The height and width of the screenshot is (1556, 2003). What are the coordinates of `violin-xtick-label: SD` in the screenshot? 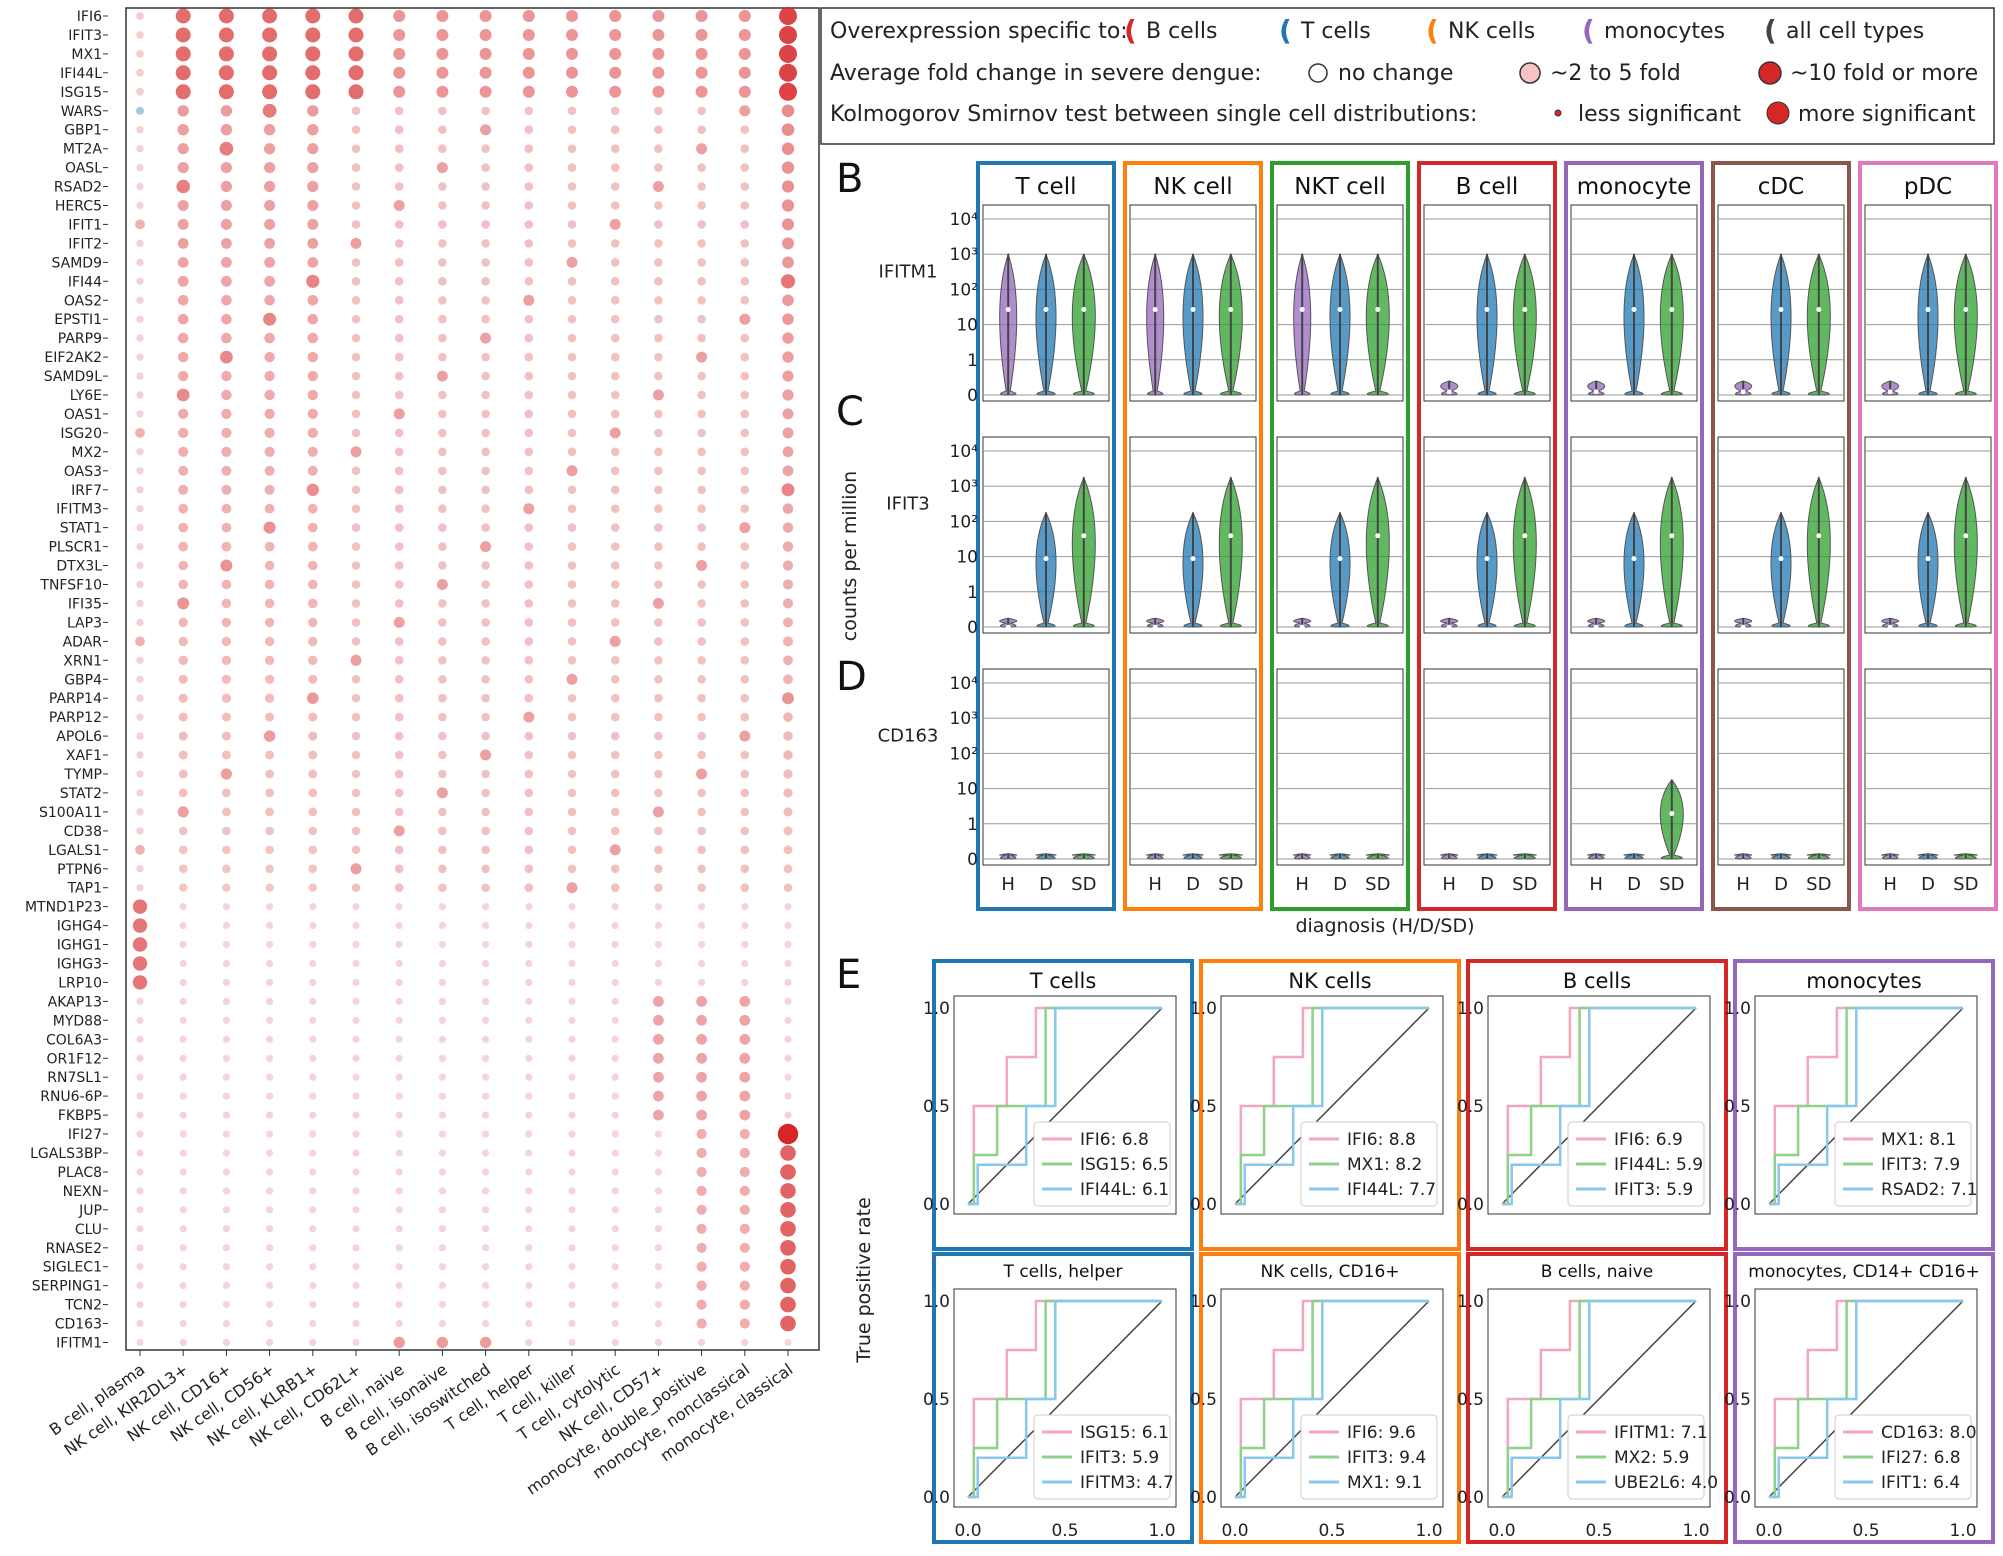 It's located at (1965, 884).